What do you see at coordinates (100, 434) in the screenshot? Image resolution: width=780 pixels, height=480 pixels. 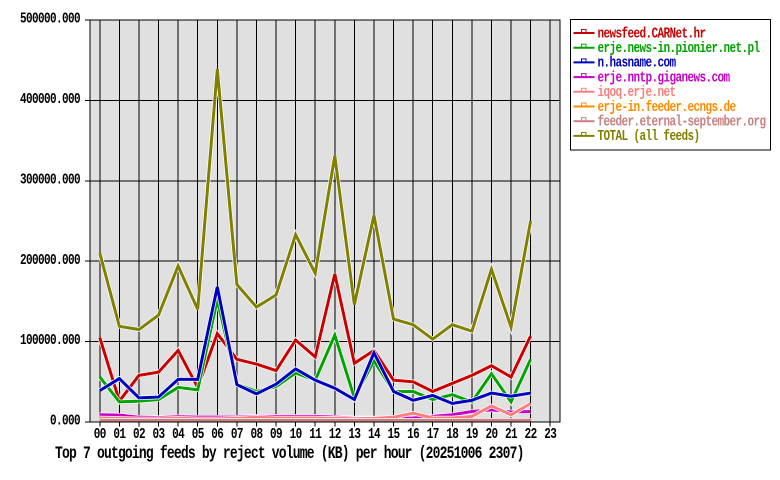 I see `svg-text: 00` at bounding box center [100, 434].